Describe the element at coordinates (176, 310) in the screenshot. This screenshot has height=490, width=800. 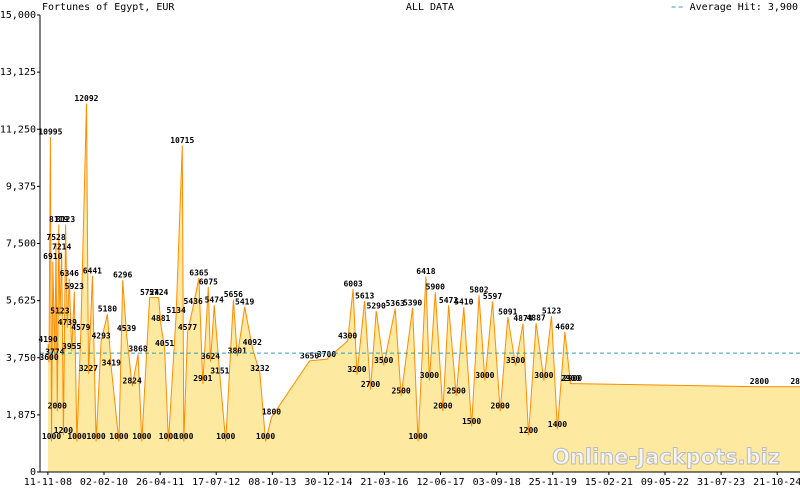
I see `value-label: 5134` at that location.